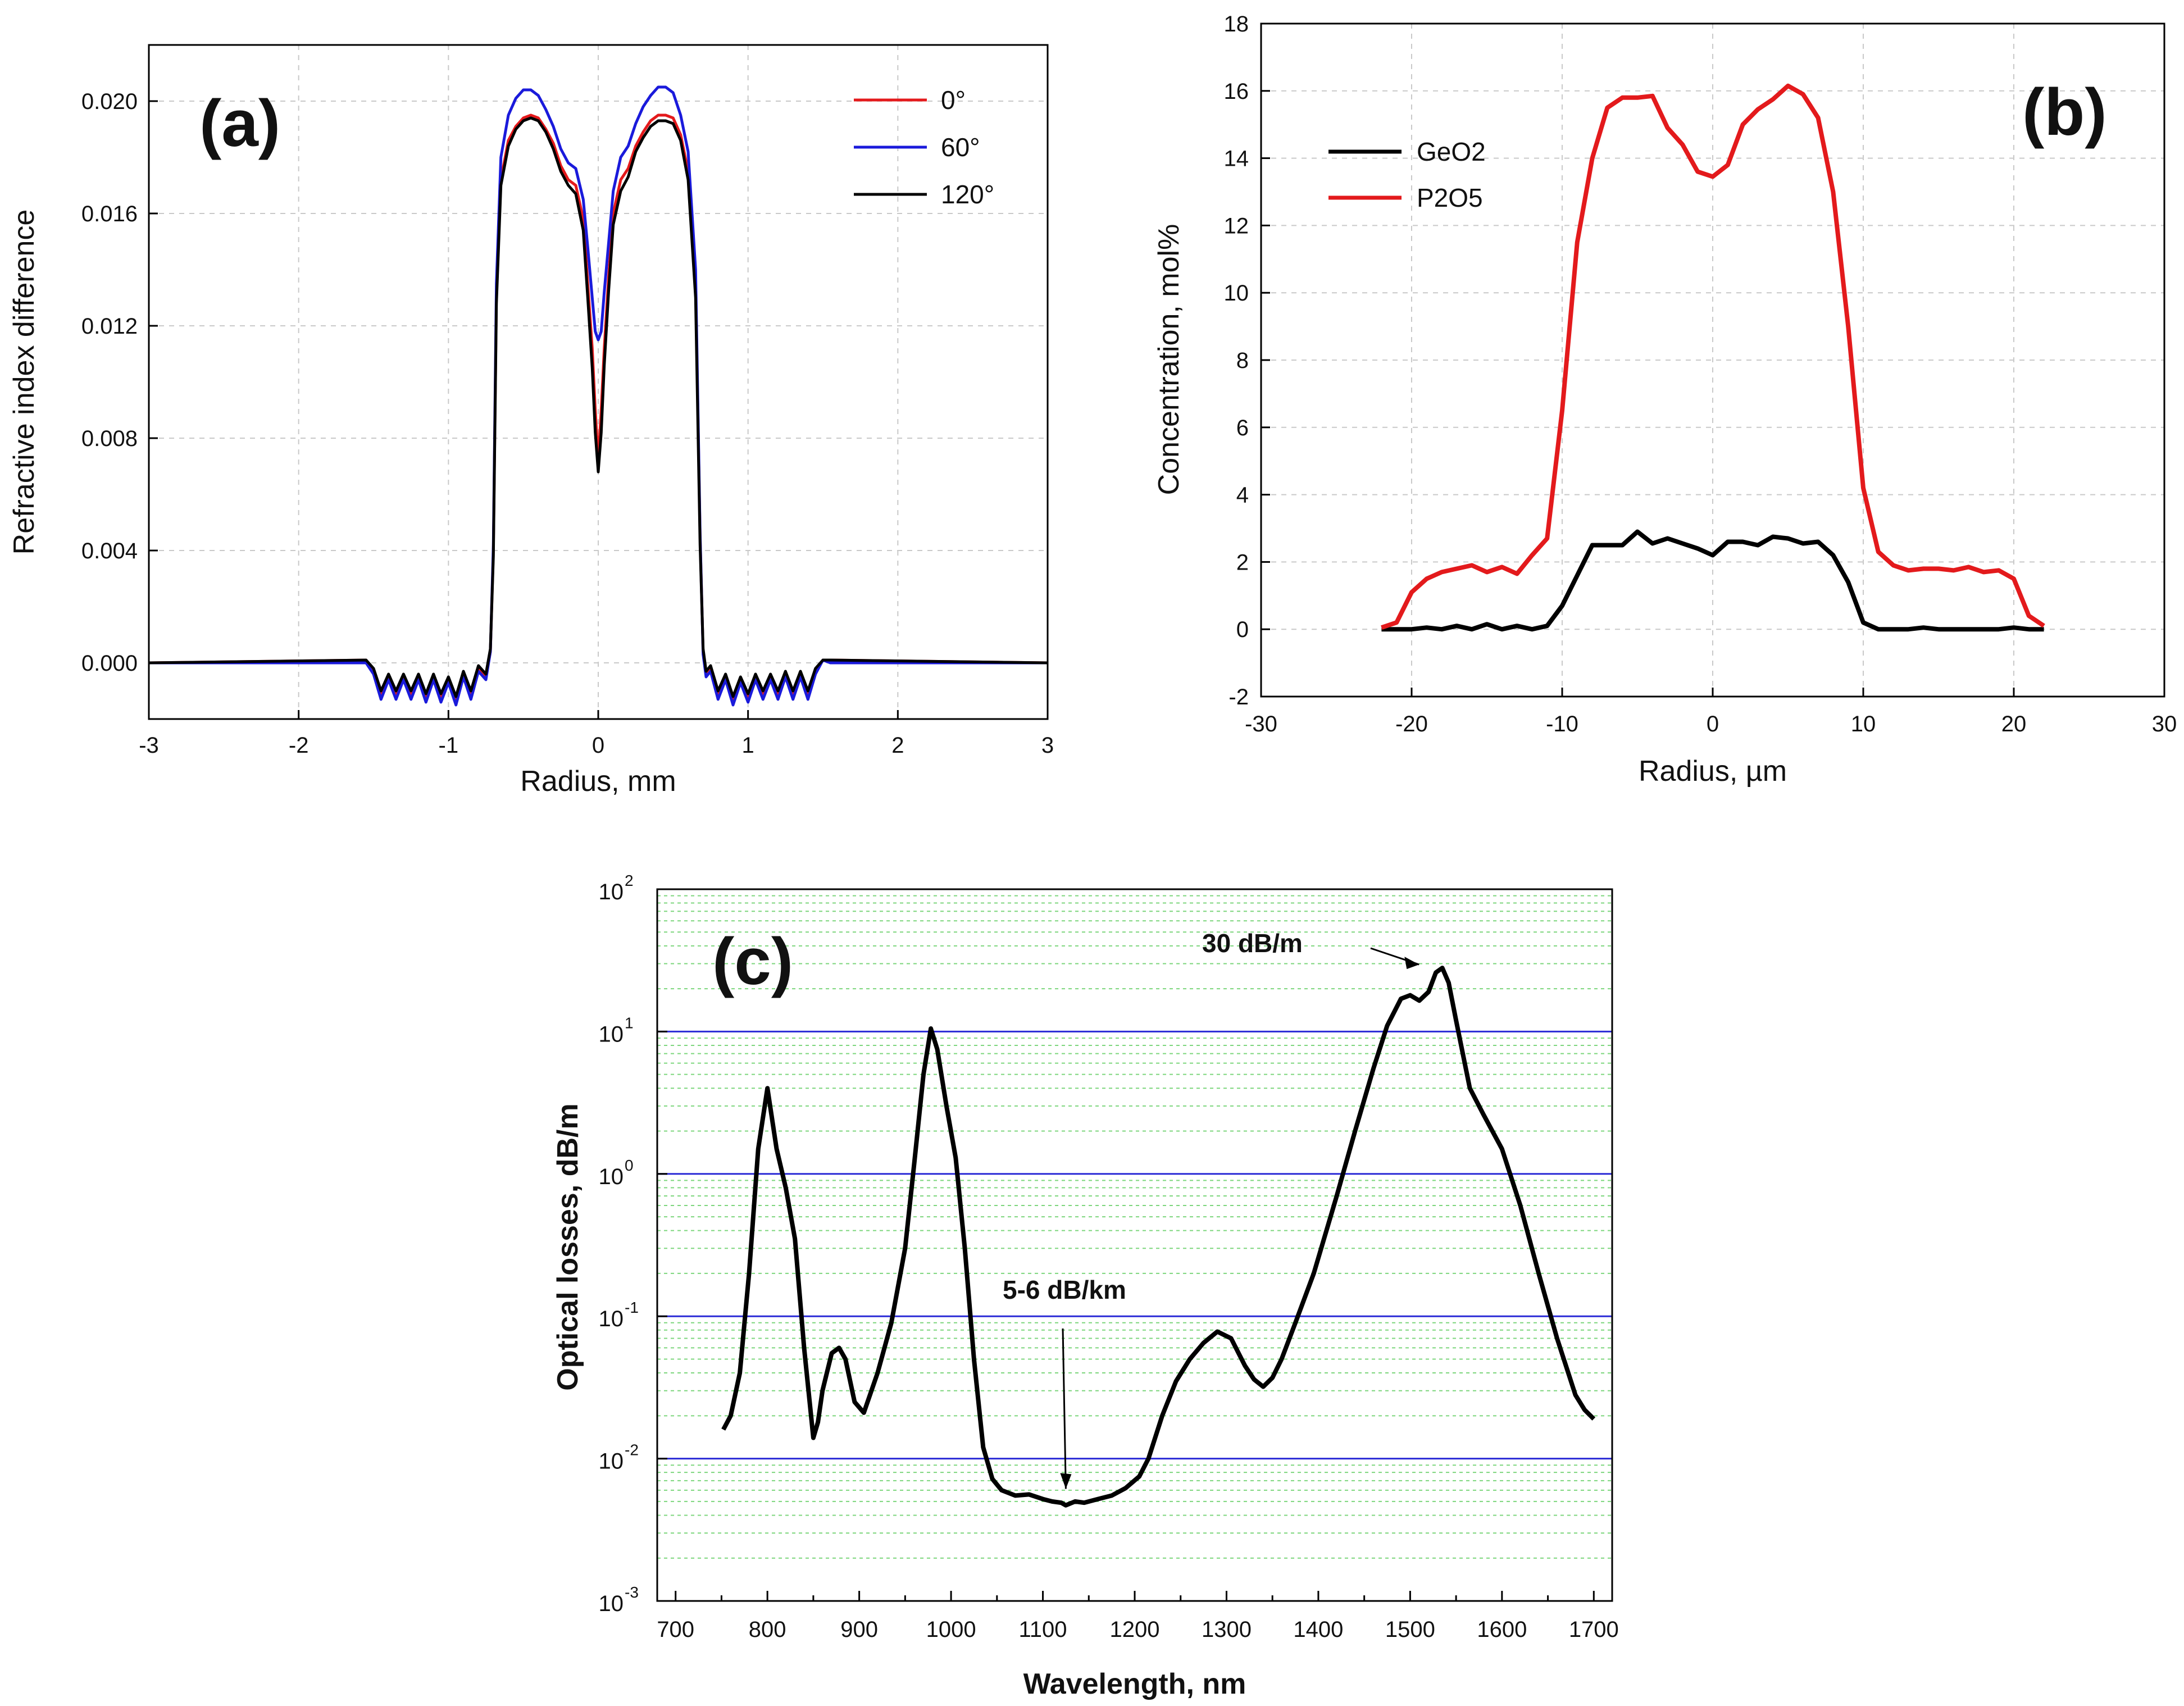  I want to click on x-tick-label: 30, so click(2164, 724).